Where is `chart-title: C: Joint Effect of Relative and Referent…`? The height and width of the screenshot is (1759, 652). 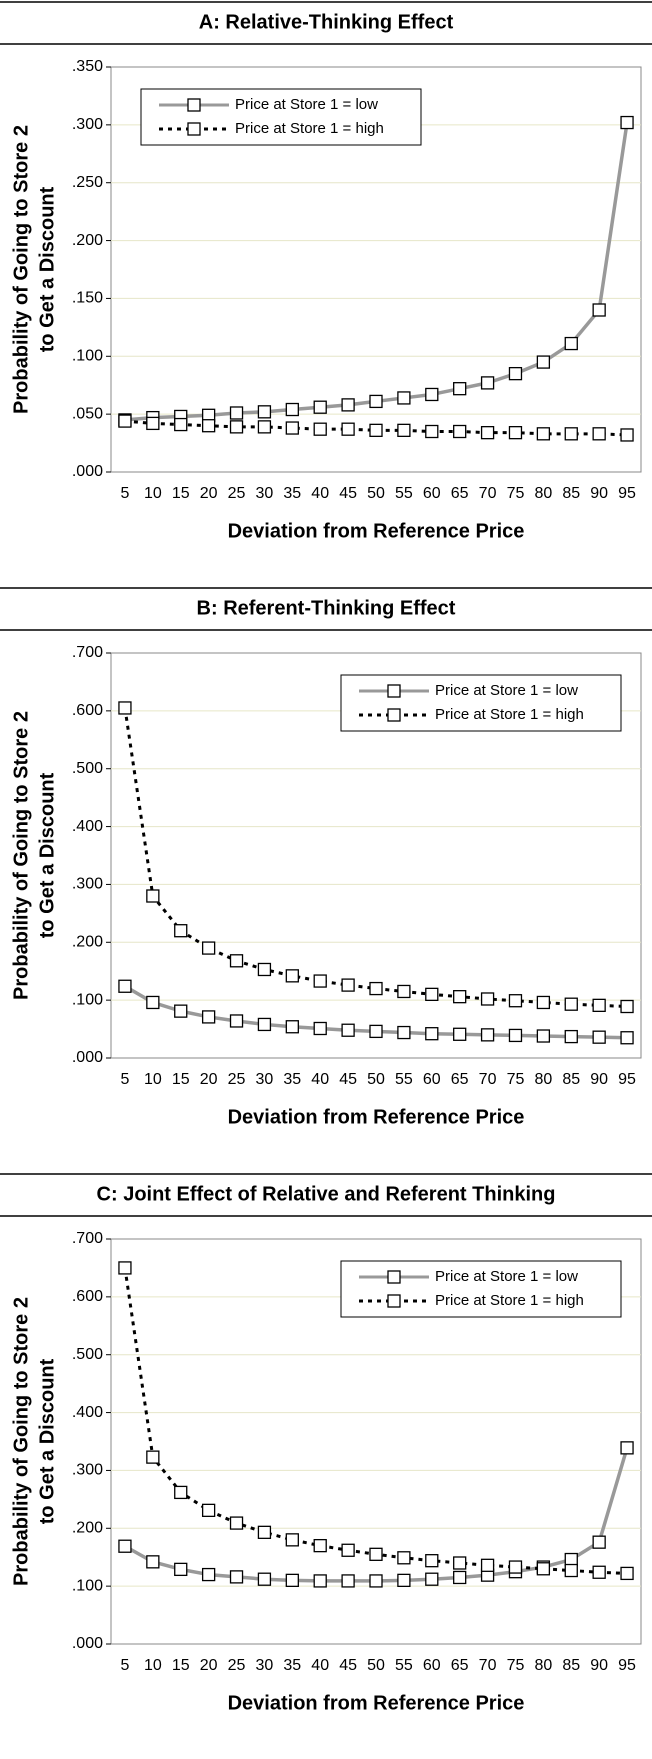
chart-title: C: Joint Effect of Relative and Referent… is located at coordinates (326, 1194).